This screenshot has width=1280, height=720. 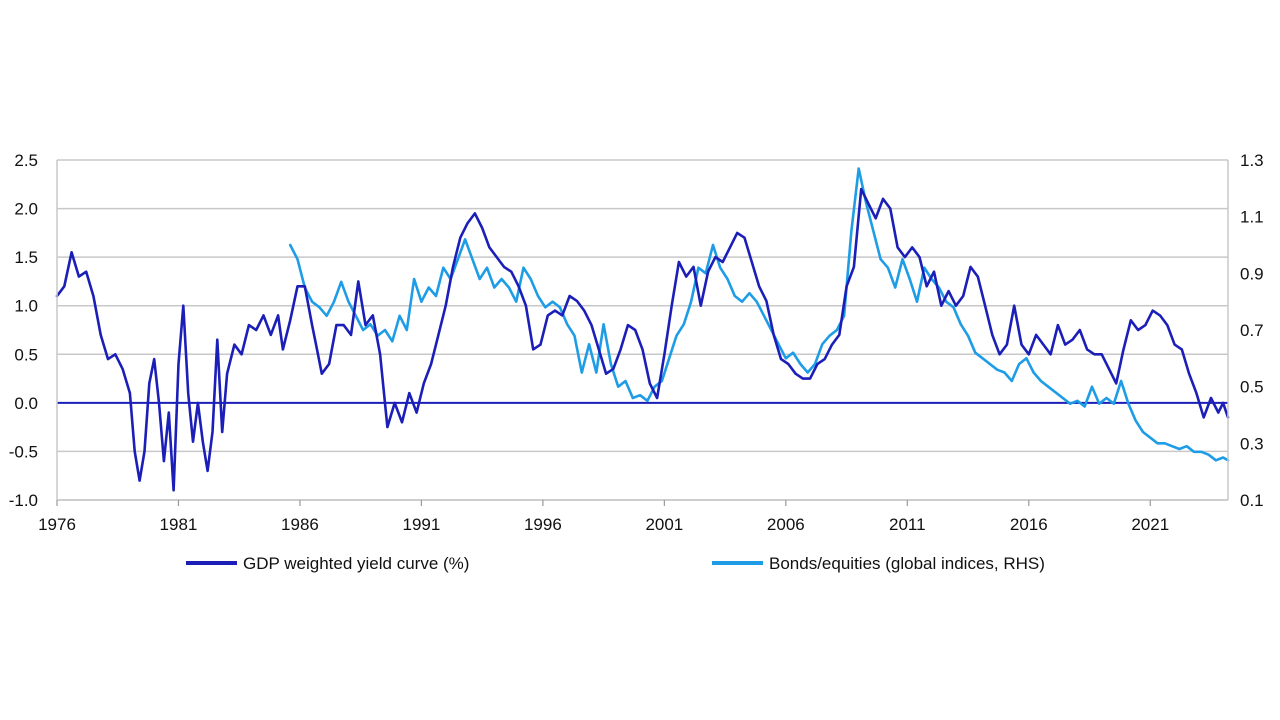 What do you see at coordinates (786, 524) in the screenshot?
I see `x-tick-label-2006: 2006` at bounding box center [786, 524].